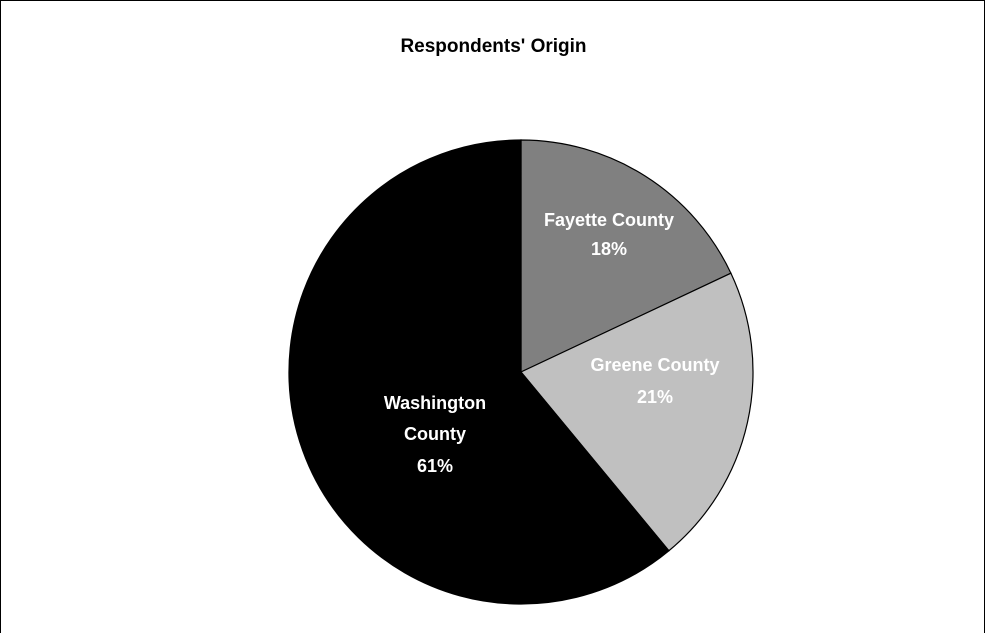  Describe the element at coordinates (435, 434) in the screenshot. I see `slice-label-washington-county: Washington County 61%` at that location.